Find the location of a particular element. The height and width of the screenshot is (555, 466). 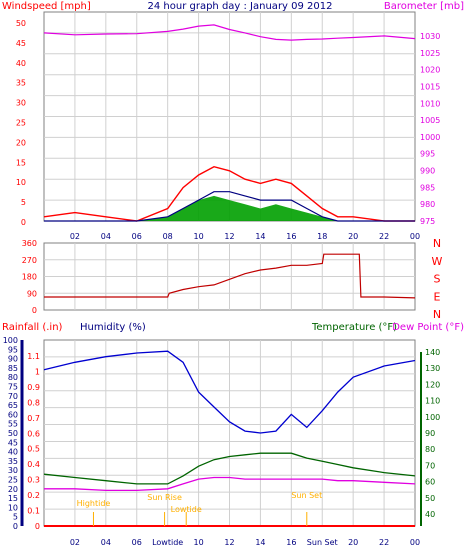

temperature-tick-label: 40 is located at coordinates (430, 514).